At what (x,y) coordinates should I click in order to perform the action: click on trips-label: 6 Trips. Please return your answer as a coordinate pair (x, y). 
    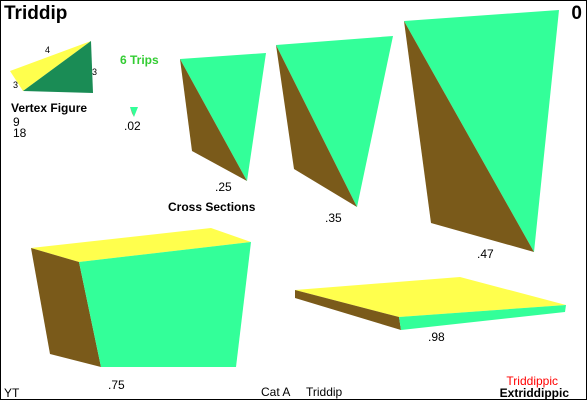
    Looking at the image, I should click on (139, 60).